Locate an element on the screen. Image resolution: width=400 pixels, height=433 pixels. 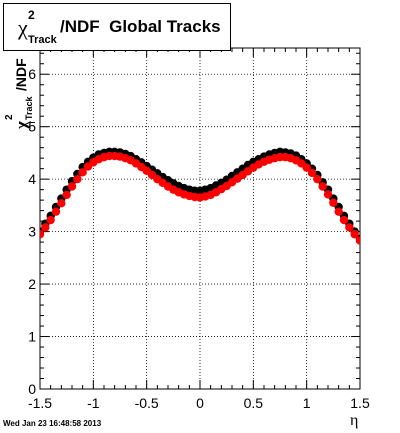
title-subscript: Track is located at coordinates (42, 40).